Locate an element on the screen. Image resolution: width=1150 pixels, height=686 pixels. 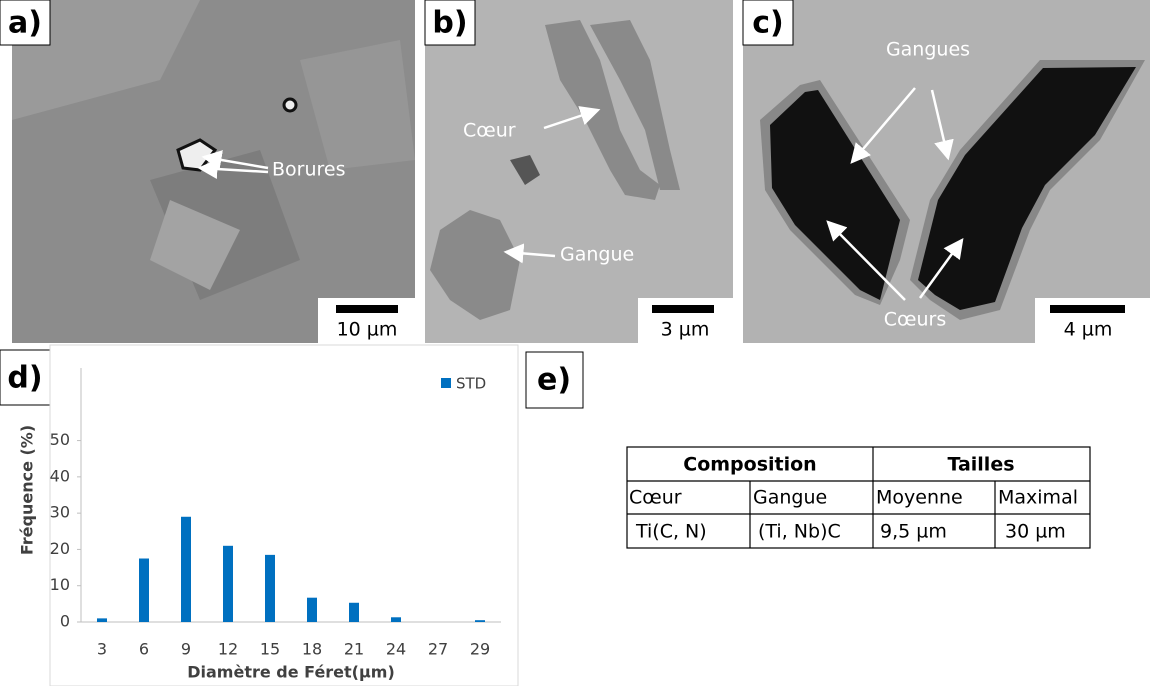
y-tick-label: 30 is located at coordinates (60, 512).